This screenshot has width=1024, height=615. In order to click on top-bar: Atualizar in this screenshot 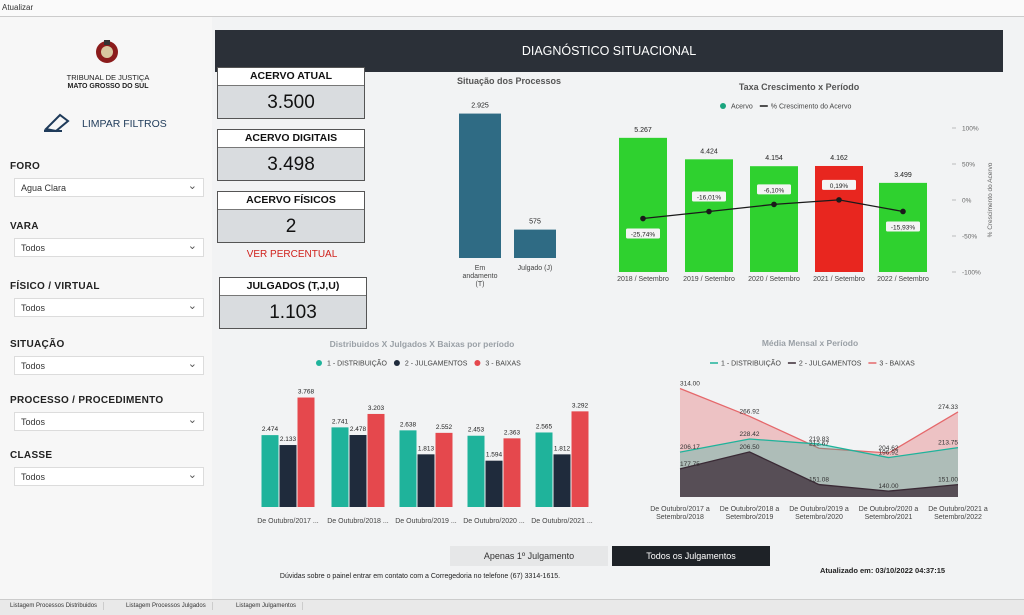, I will do `click(512, 8)`.